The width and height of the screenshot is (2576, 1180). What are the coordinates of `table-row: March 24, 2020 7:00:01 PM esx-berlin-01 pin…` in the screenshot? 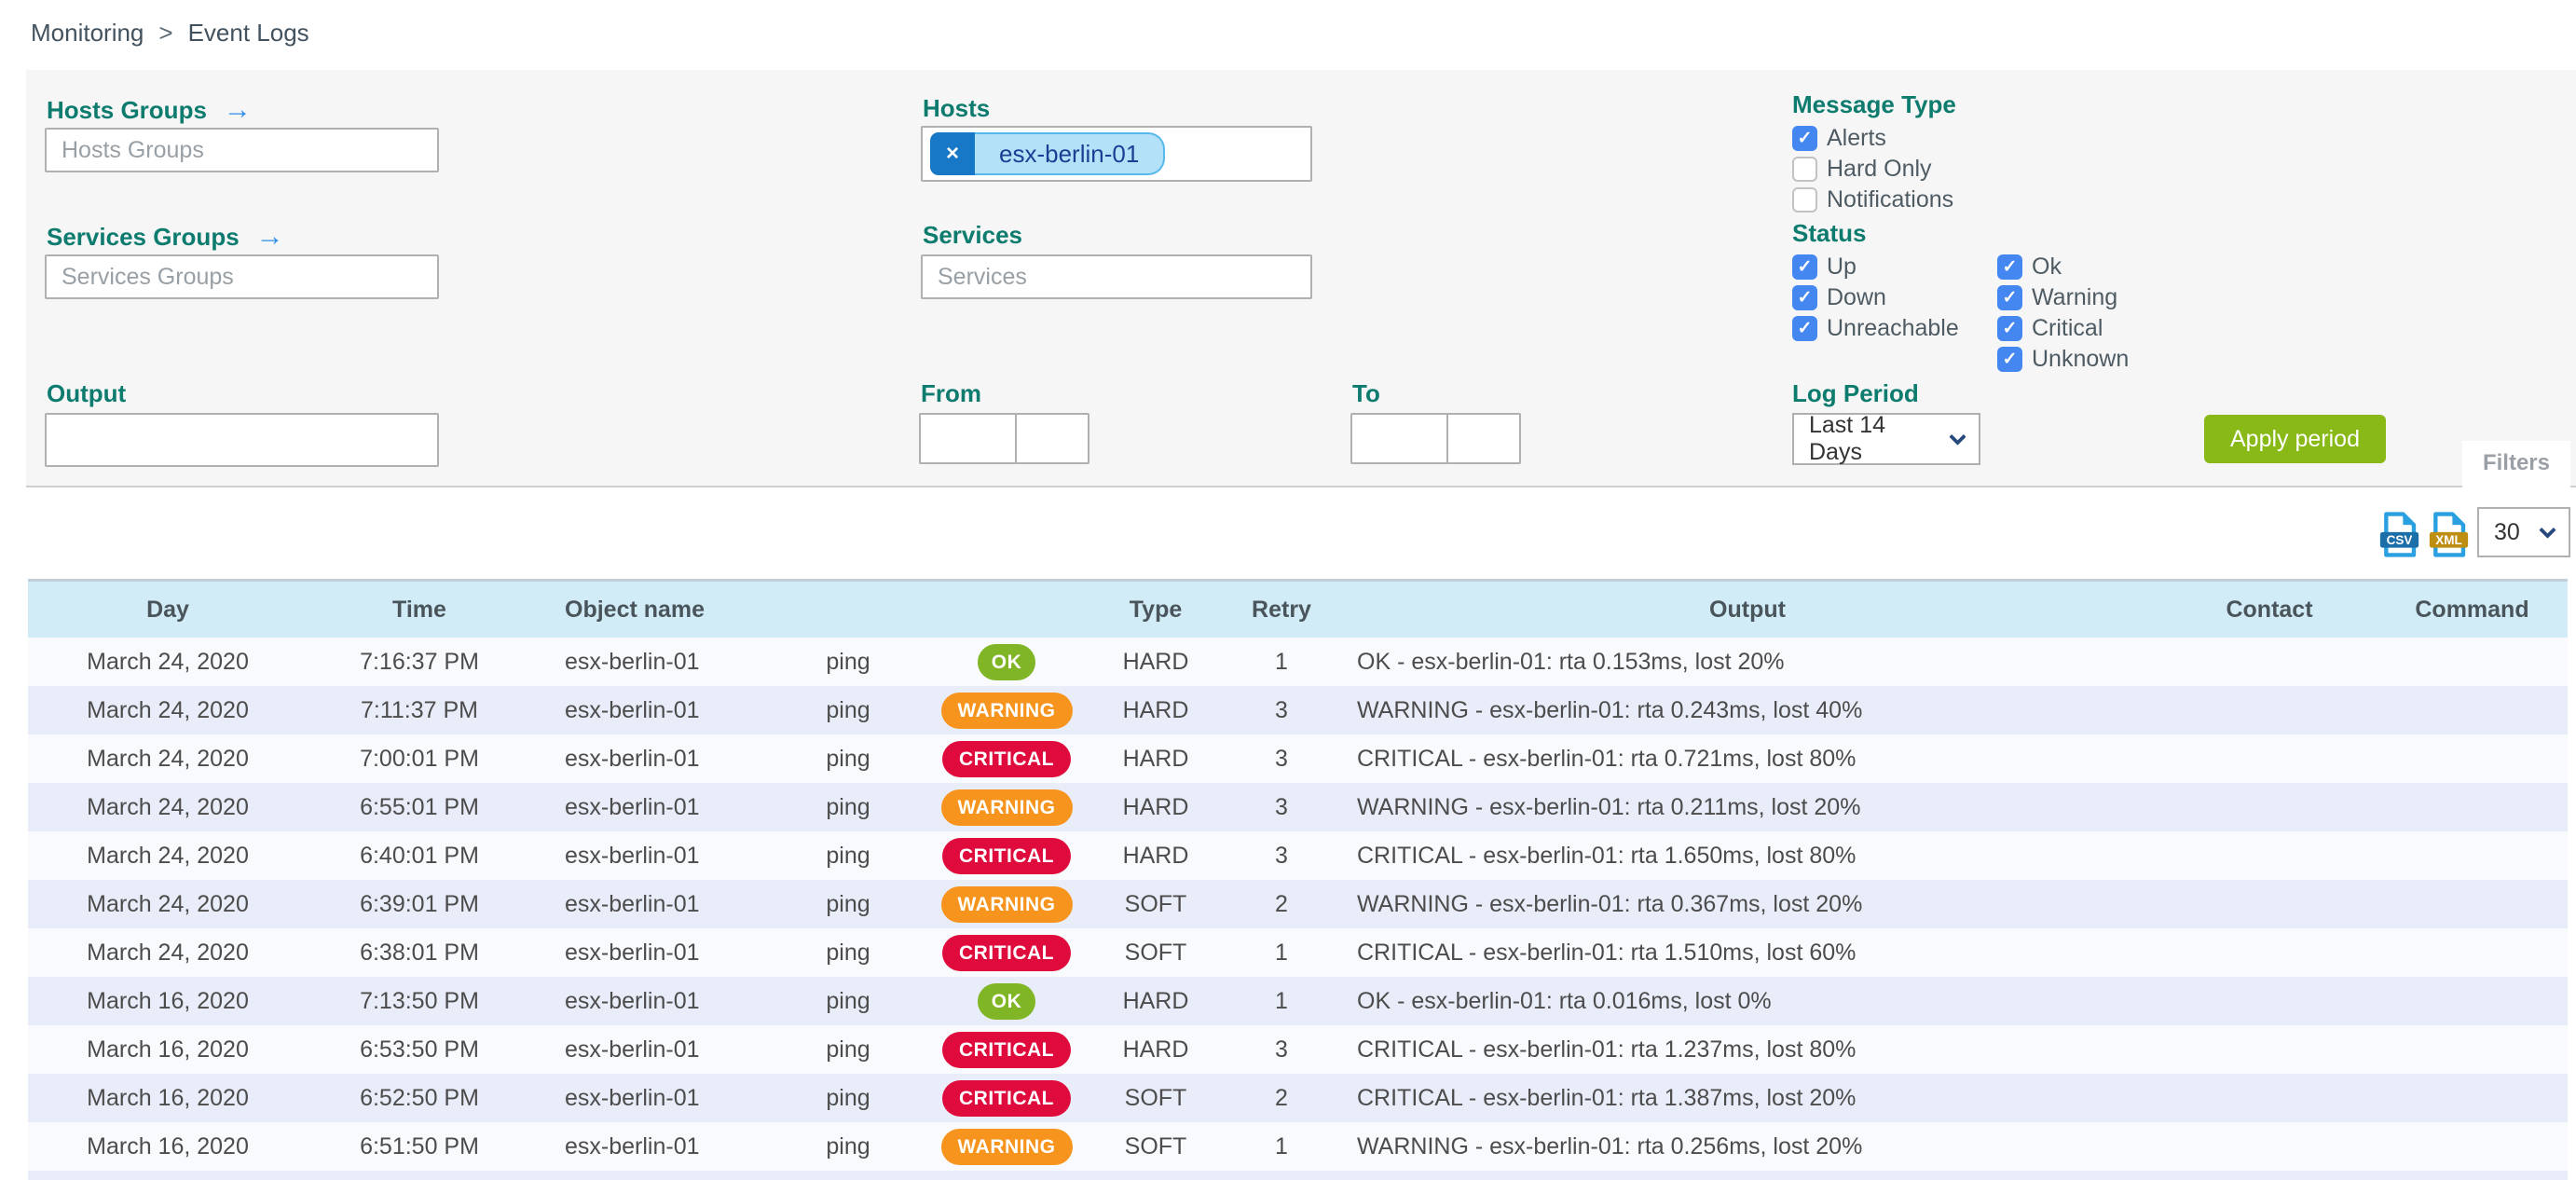 It's located at (1298, 759).